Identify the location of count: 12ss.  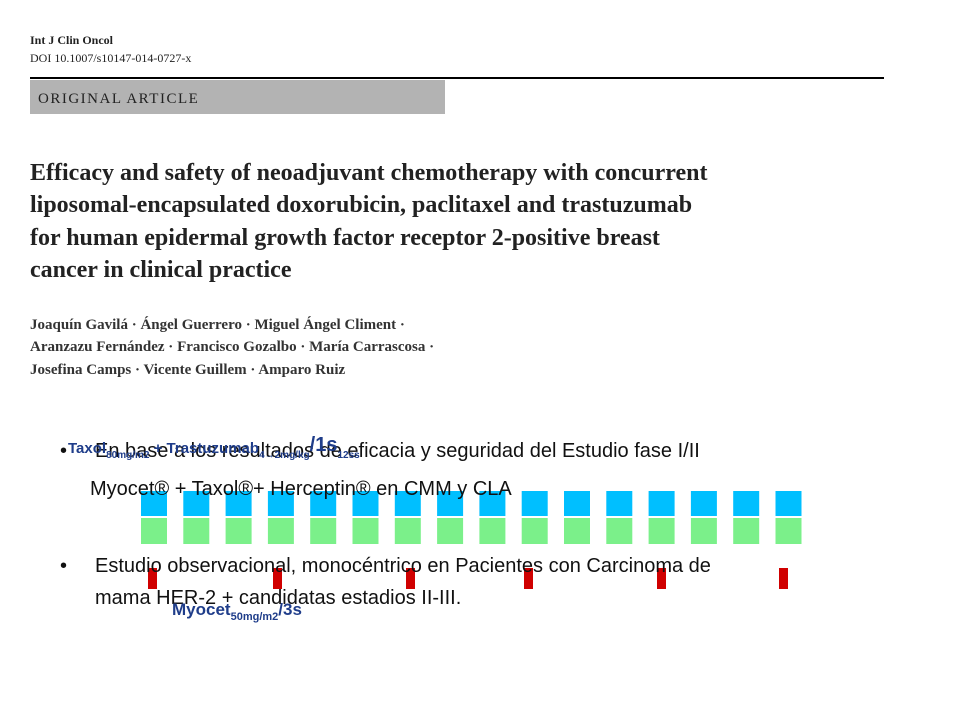
(348, 455).